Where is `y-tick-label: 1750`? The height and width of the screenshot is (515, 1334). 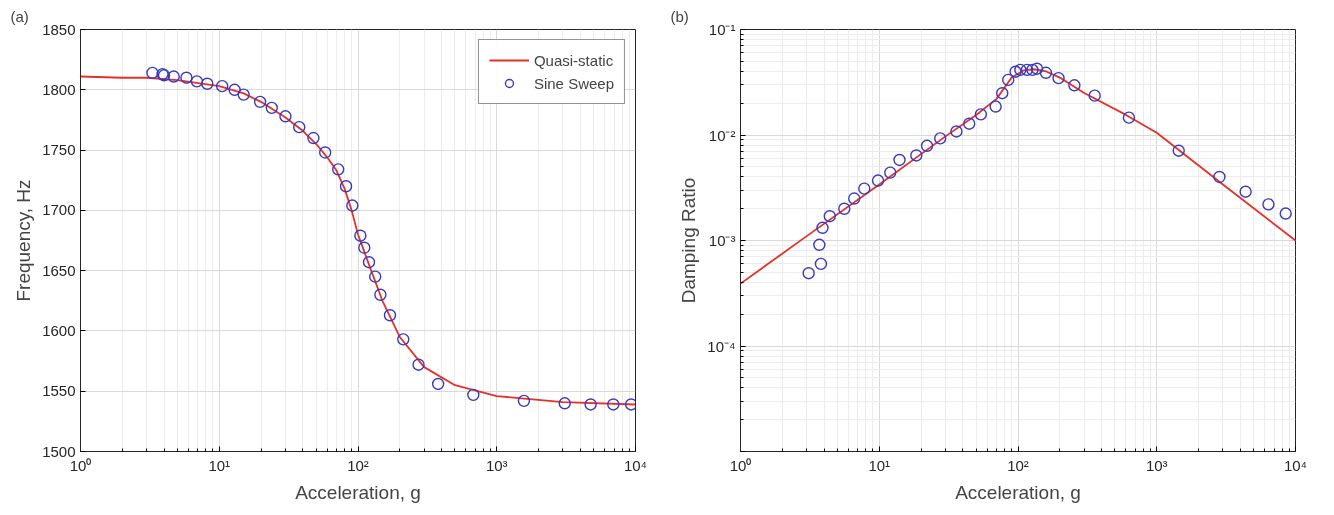
y-tick-label: 1750 is located at coordinates (59, 150).